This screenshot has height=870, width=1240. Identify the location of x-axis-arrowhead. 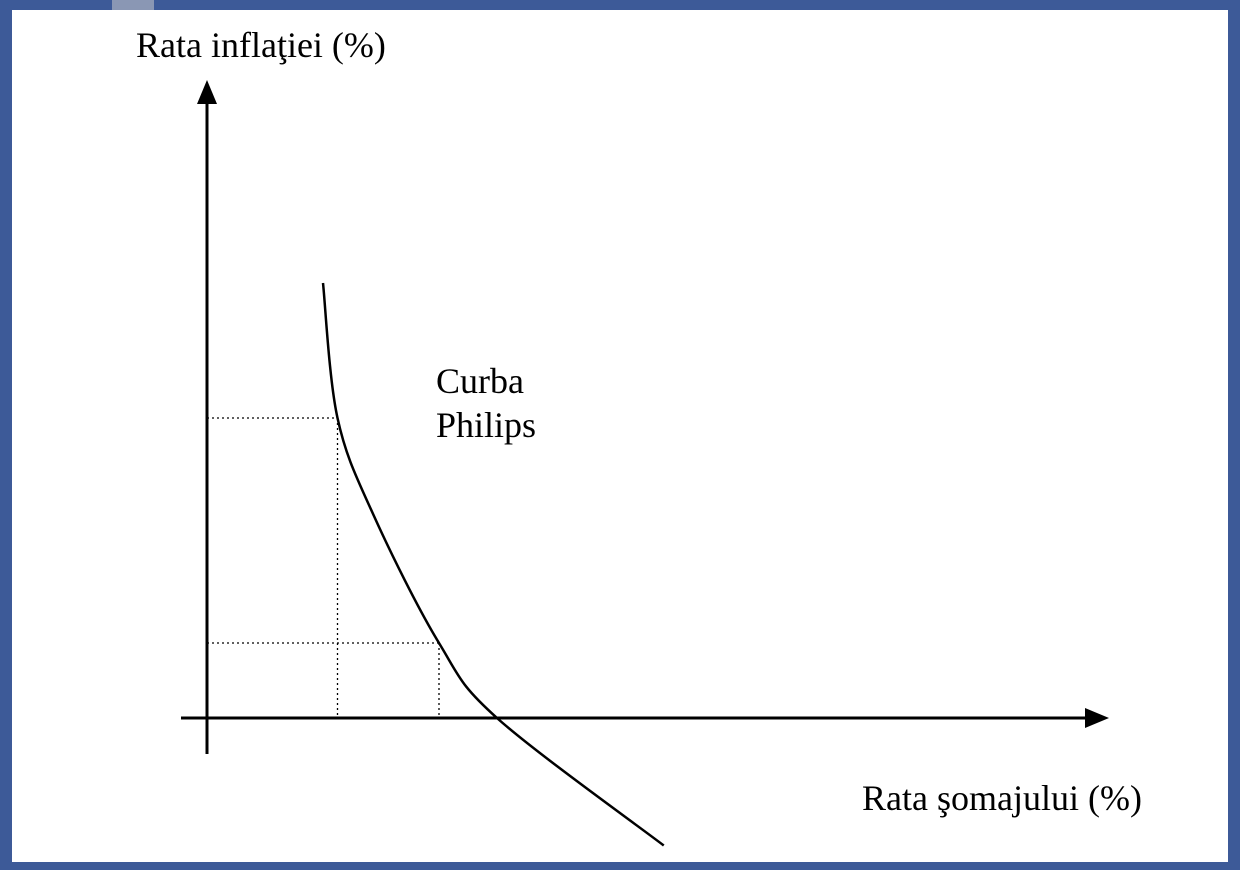
(1097, 718).